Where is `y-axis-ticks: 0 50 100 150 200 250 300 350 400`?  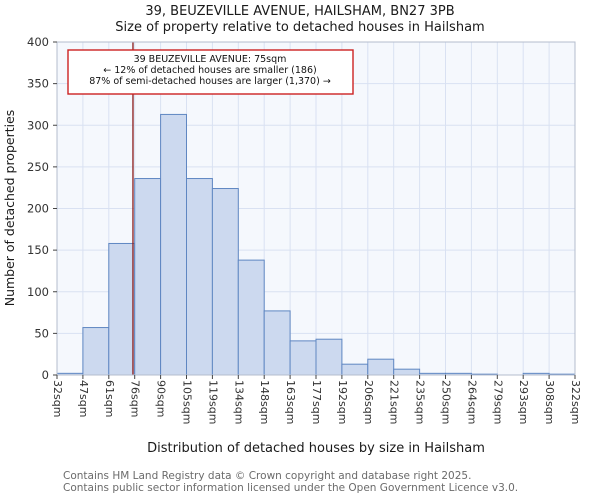 y-axis-ticks: 0 50 100 150 200 250 300 350 400 is located at coordinates (42, 208).